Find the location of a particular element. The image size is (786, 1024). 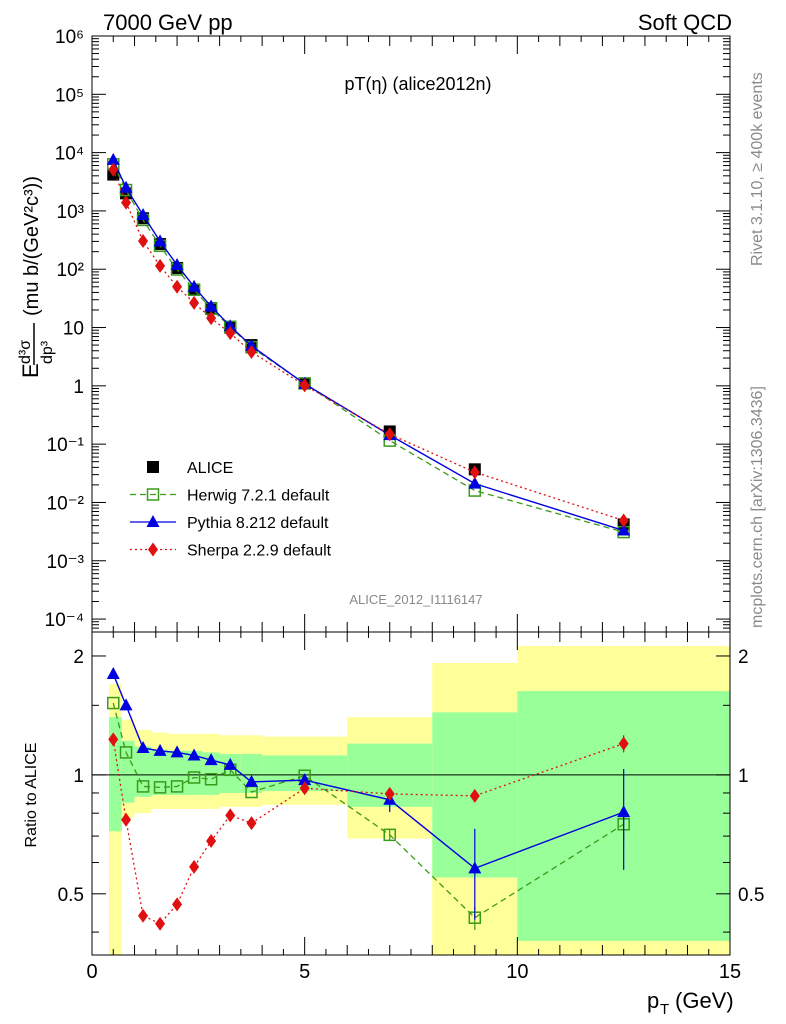

ratio-y-tick-label: 0.5 is located at coordinates (71, 895).